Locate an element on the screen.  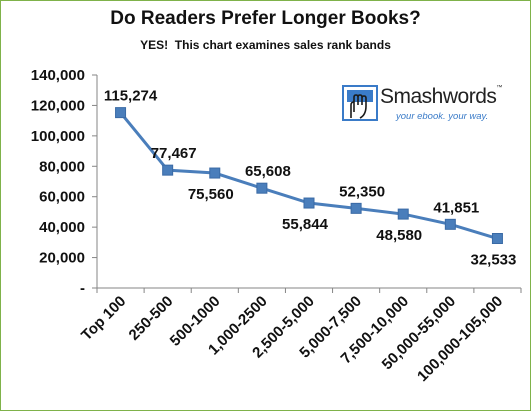
data-label: 65,608 is located at coordinates (268, 171).